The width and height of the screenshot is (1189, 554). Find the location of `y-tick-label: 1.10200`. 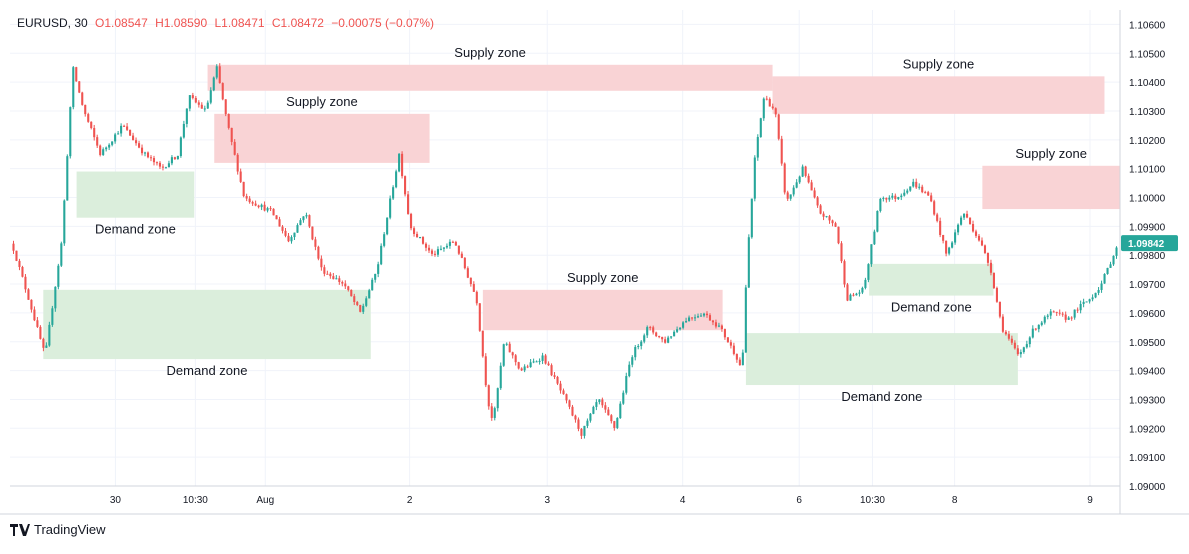

y-tick-label: 1.10200 is located at coordinates (1147, 141).